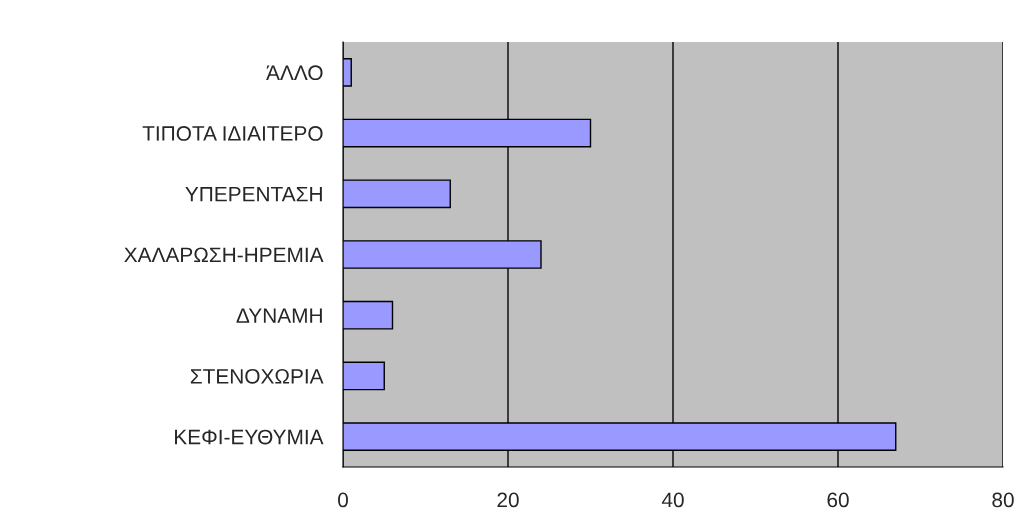 This screenshot has width=1025, height=529. What do you see at coordinates (253, 194) in the screenshot?
I see `y-tick-label: ΥΠΕΡΕΝΤΑΣΗ` at bounding box center [253, 194].